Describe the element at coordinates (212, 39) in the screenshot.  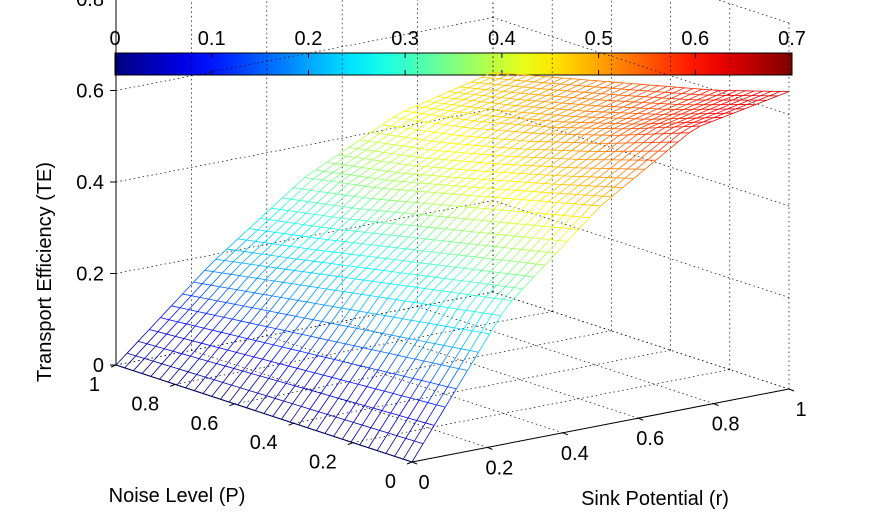
I see `colorbar-tick-label: 0.1` at that location.